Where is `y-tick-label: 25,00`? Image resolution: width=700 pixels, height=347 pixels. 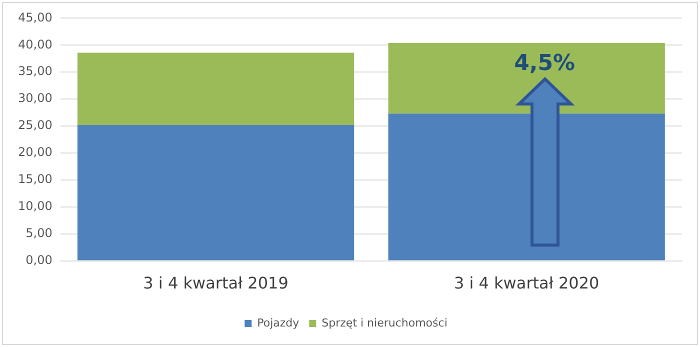 y-tick-label: 25,00 is located at coordinates (35, 125).